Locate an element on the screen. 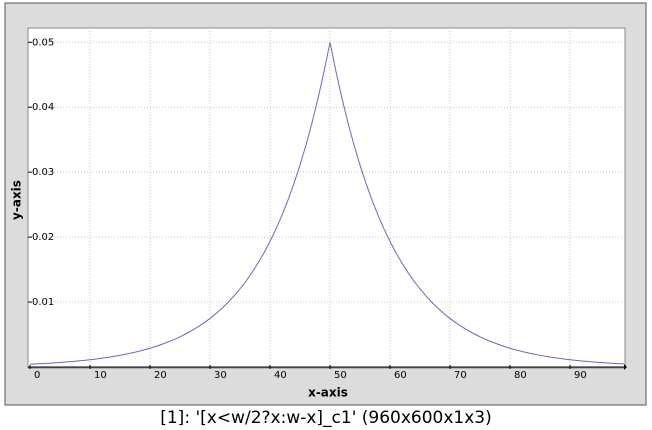 The height and width of the screenshot is (430, 652). x-axis-arrow is located at coordinates (625, 367).